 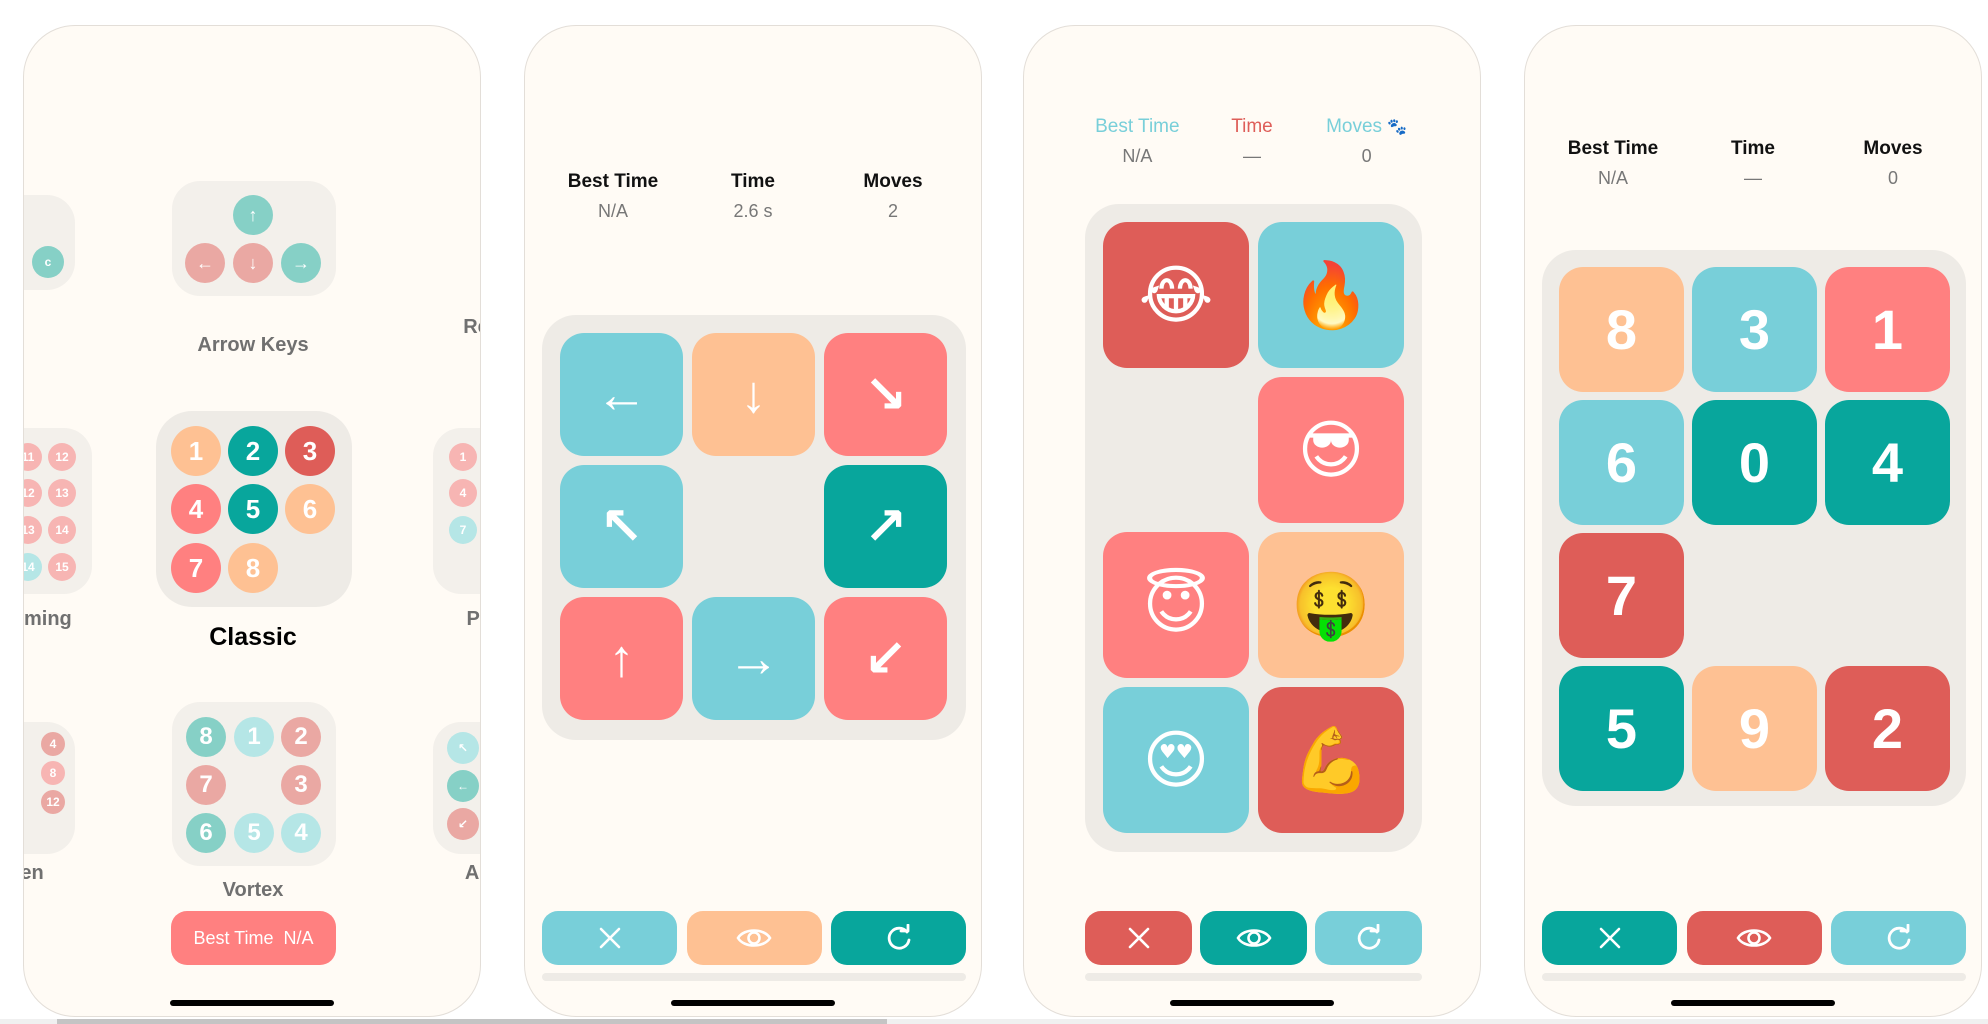 I want to click on mode-preview-circle: 15, so click(x=62, y=567).